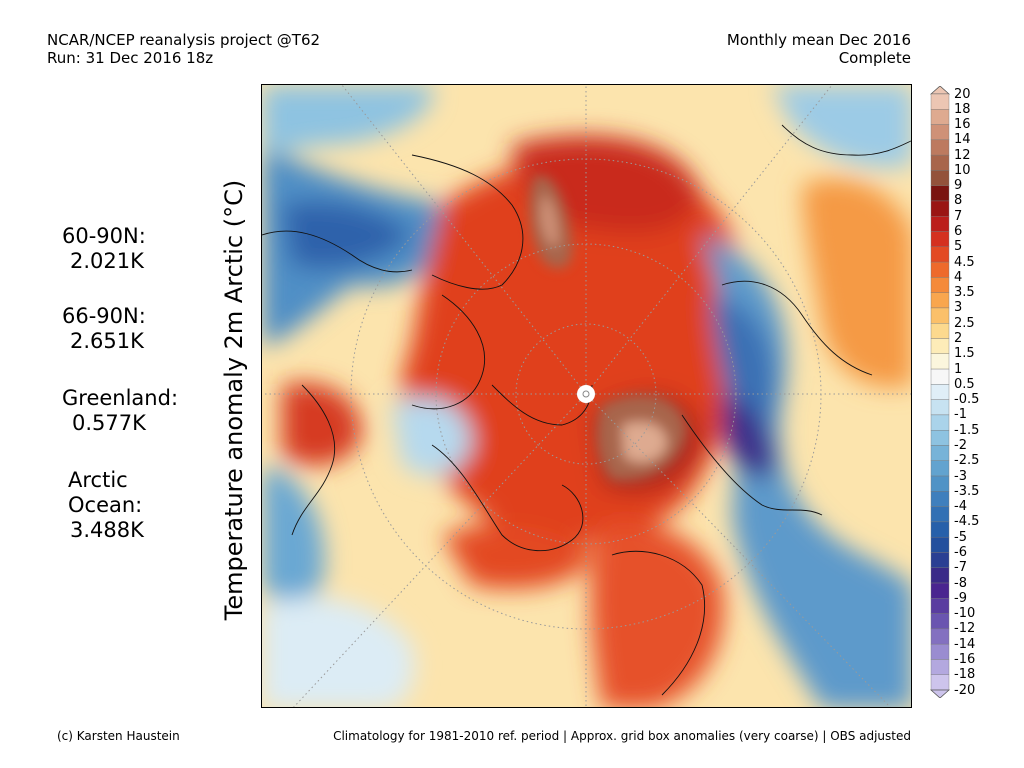 Image resolution: width=1024 pixels, height=768 pixels. I want to click on colorbar-tick-label: -5, so click(960, 537).